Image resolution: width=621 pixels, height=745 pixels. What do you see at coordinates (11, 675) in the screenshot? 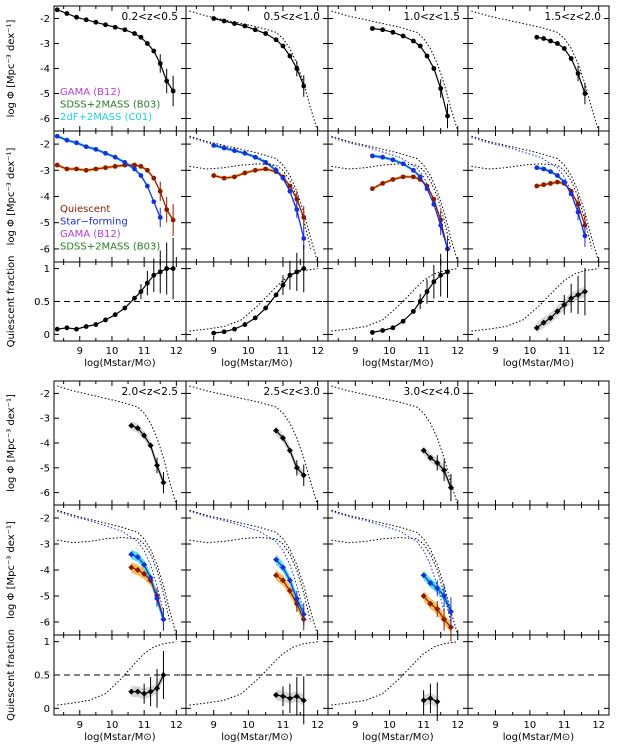
I see `y-axis-title-fraction: Quiescent fraction` at bounding box center [11, 675].